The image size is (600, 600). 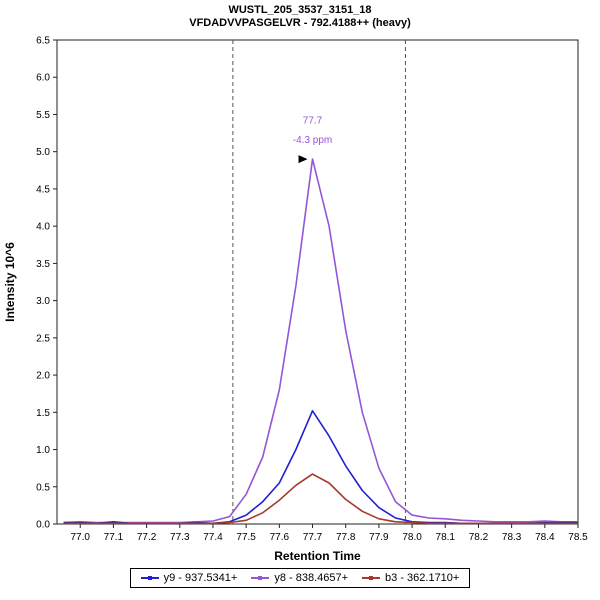 What do you see at coordinates (43, 338) in the screenshot?
I see `y-tick-label: 2.5` at bounding box center [43, 338].